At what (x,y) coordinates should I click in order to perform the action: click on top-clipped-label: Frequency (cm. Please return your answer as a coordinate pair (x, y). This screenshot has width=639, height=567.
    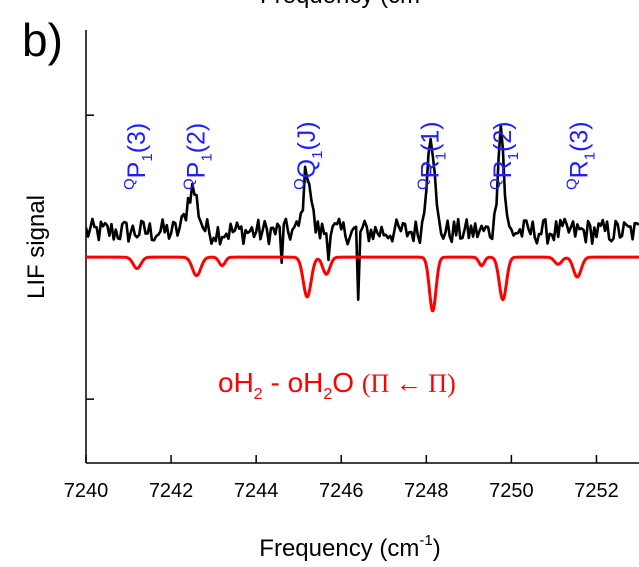
    Looking at the image, I should click on (340, 4).